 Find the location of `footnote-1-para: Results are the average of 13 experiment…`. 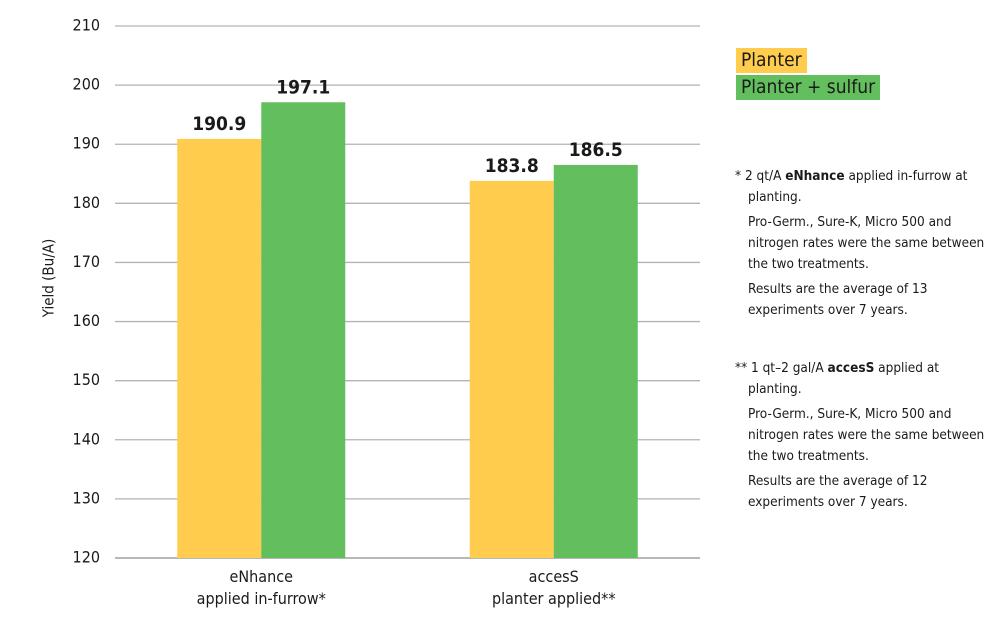

footnote-1-para: Results are the average of 13 experiment… is located at coordinates (838, 299).